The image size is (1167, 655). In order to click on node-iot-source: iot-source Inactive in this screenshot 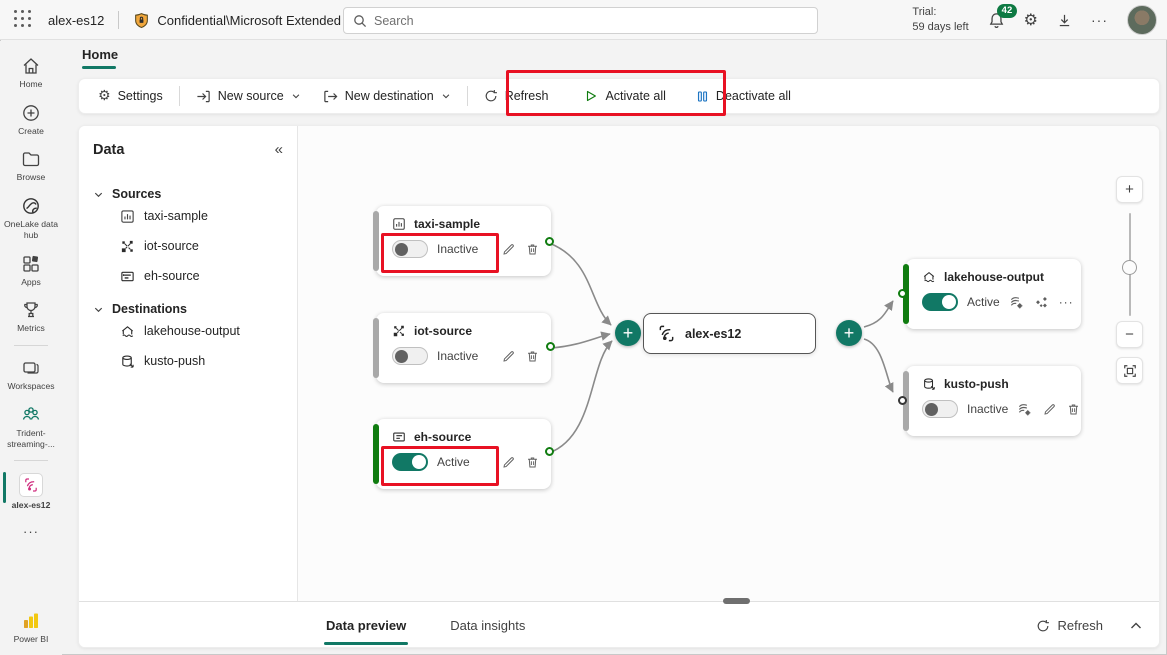, I will do `click(462, 348)`.